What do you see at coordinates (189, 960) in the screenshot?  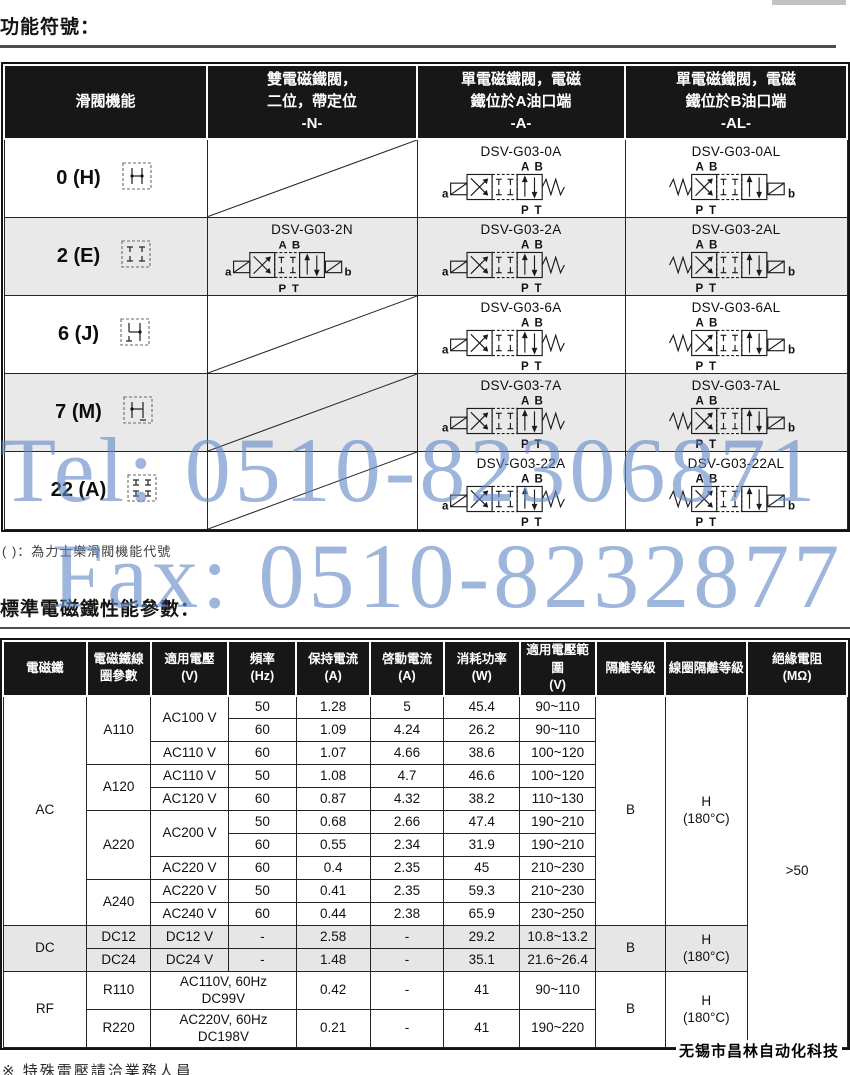 I see `perf-cell-voltage: DC24 V` at bounding box center [189, 960].